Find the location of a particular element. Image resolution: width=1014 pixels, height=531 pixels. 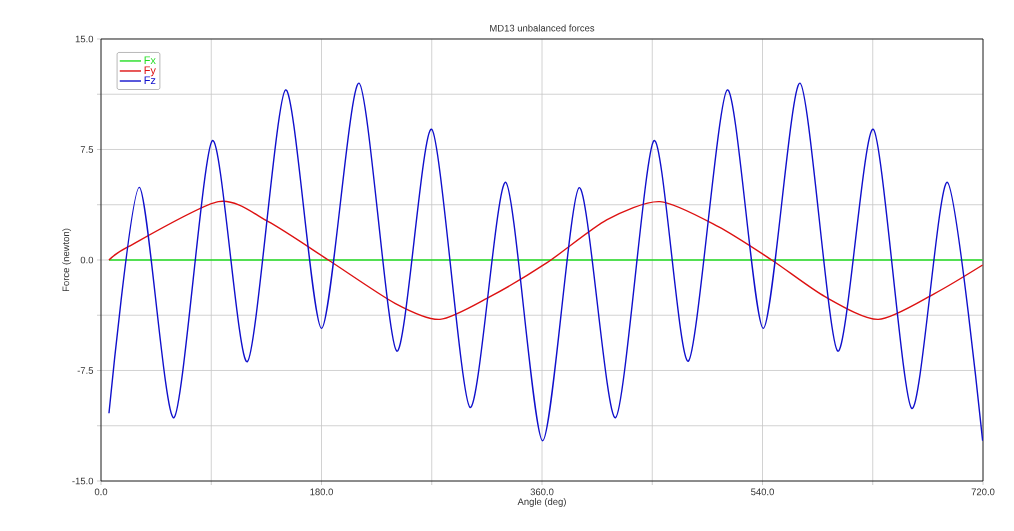

y-axis-title: Force (newton) is located at coordinates (67, 260).